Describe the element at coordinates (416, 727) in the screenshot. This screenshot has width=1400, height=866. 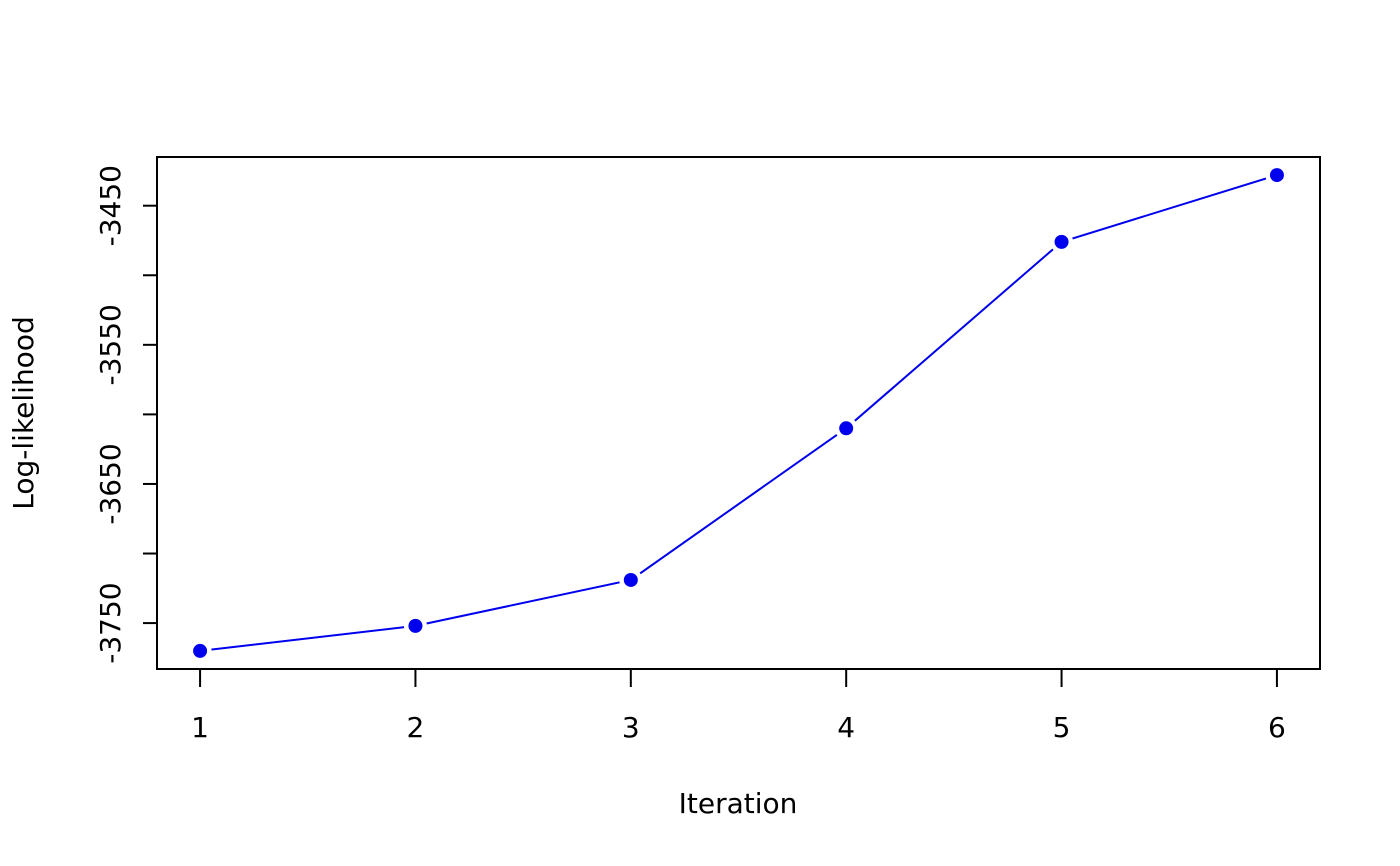
I see `x-tick-label: 2` at that location.